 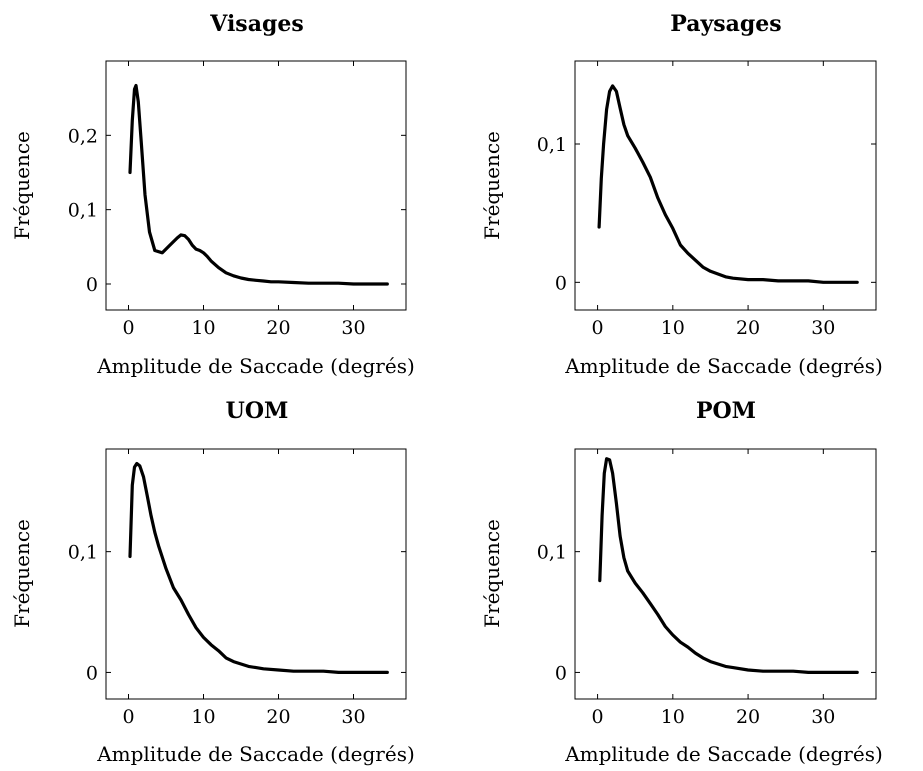 What do you see at coordinates (257, 411) in the screenshot?
I see `chart-title: UOM` at bounding box center [257, 411].